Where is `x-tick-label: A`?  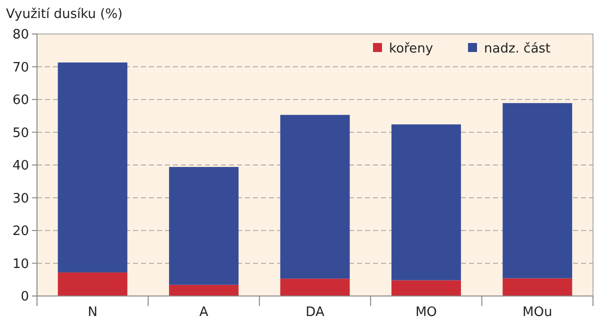
x-tick-label: A is located at coordinates (203, 312).